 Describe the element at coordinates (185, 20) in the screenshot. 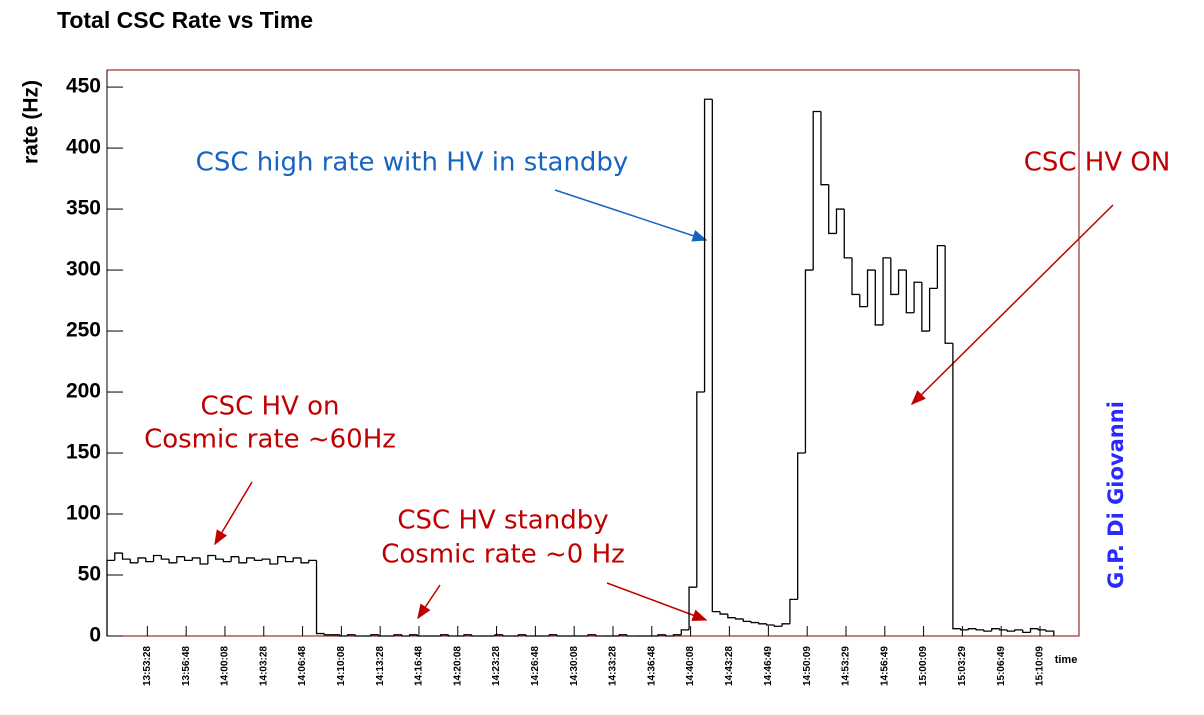

I see `chart-title: Total CSC Rate vs Time` at that location.